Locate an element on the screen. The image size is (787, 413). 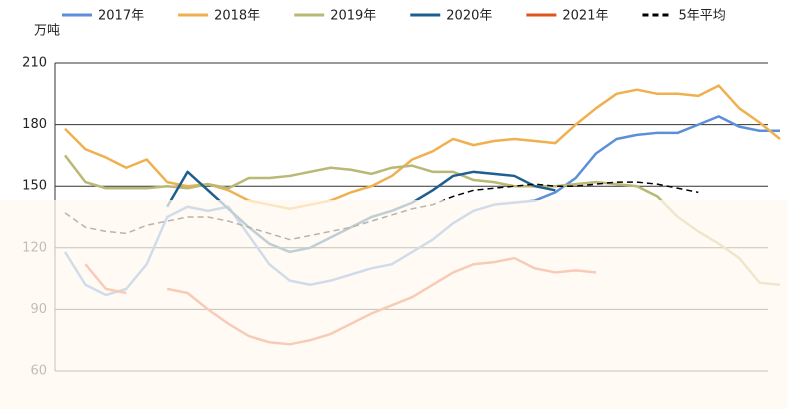
y-tick-label: 180 is located at coordinates (34, 124).